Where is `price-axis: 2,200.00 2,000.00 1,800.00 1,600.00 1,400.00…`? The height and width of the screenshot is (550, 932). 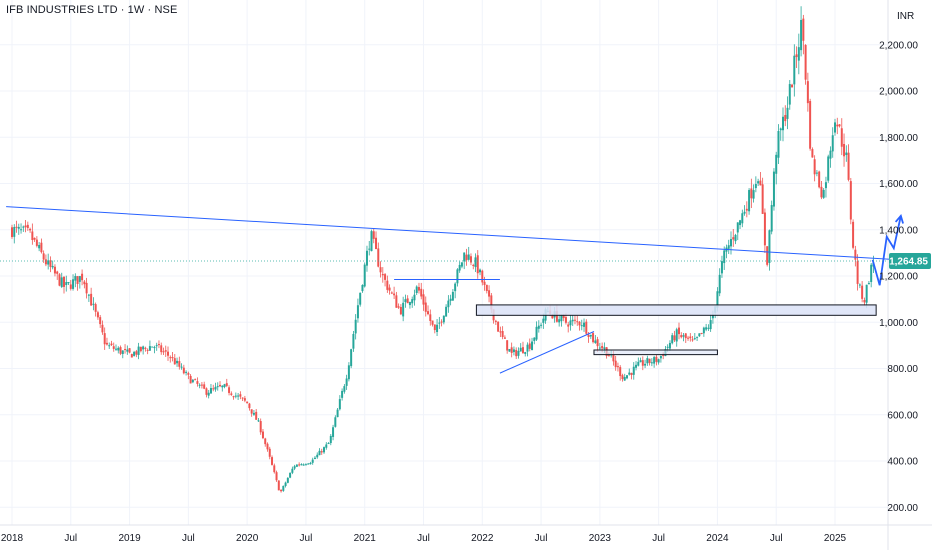
price-axis: 2,200.00 2,000.00 1,800.00 1,600.00 1,400.00… is located at coordinates (898, 277).